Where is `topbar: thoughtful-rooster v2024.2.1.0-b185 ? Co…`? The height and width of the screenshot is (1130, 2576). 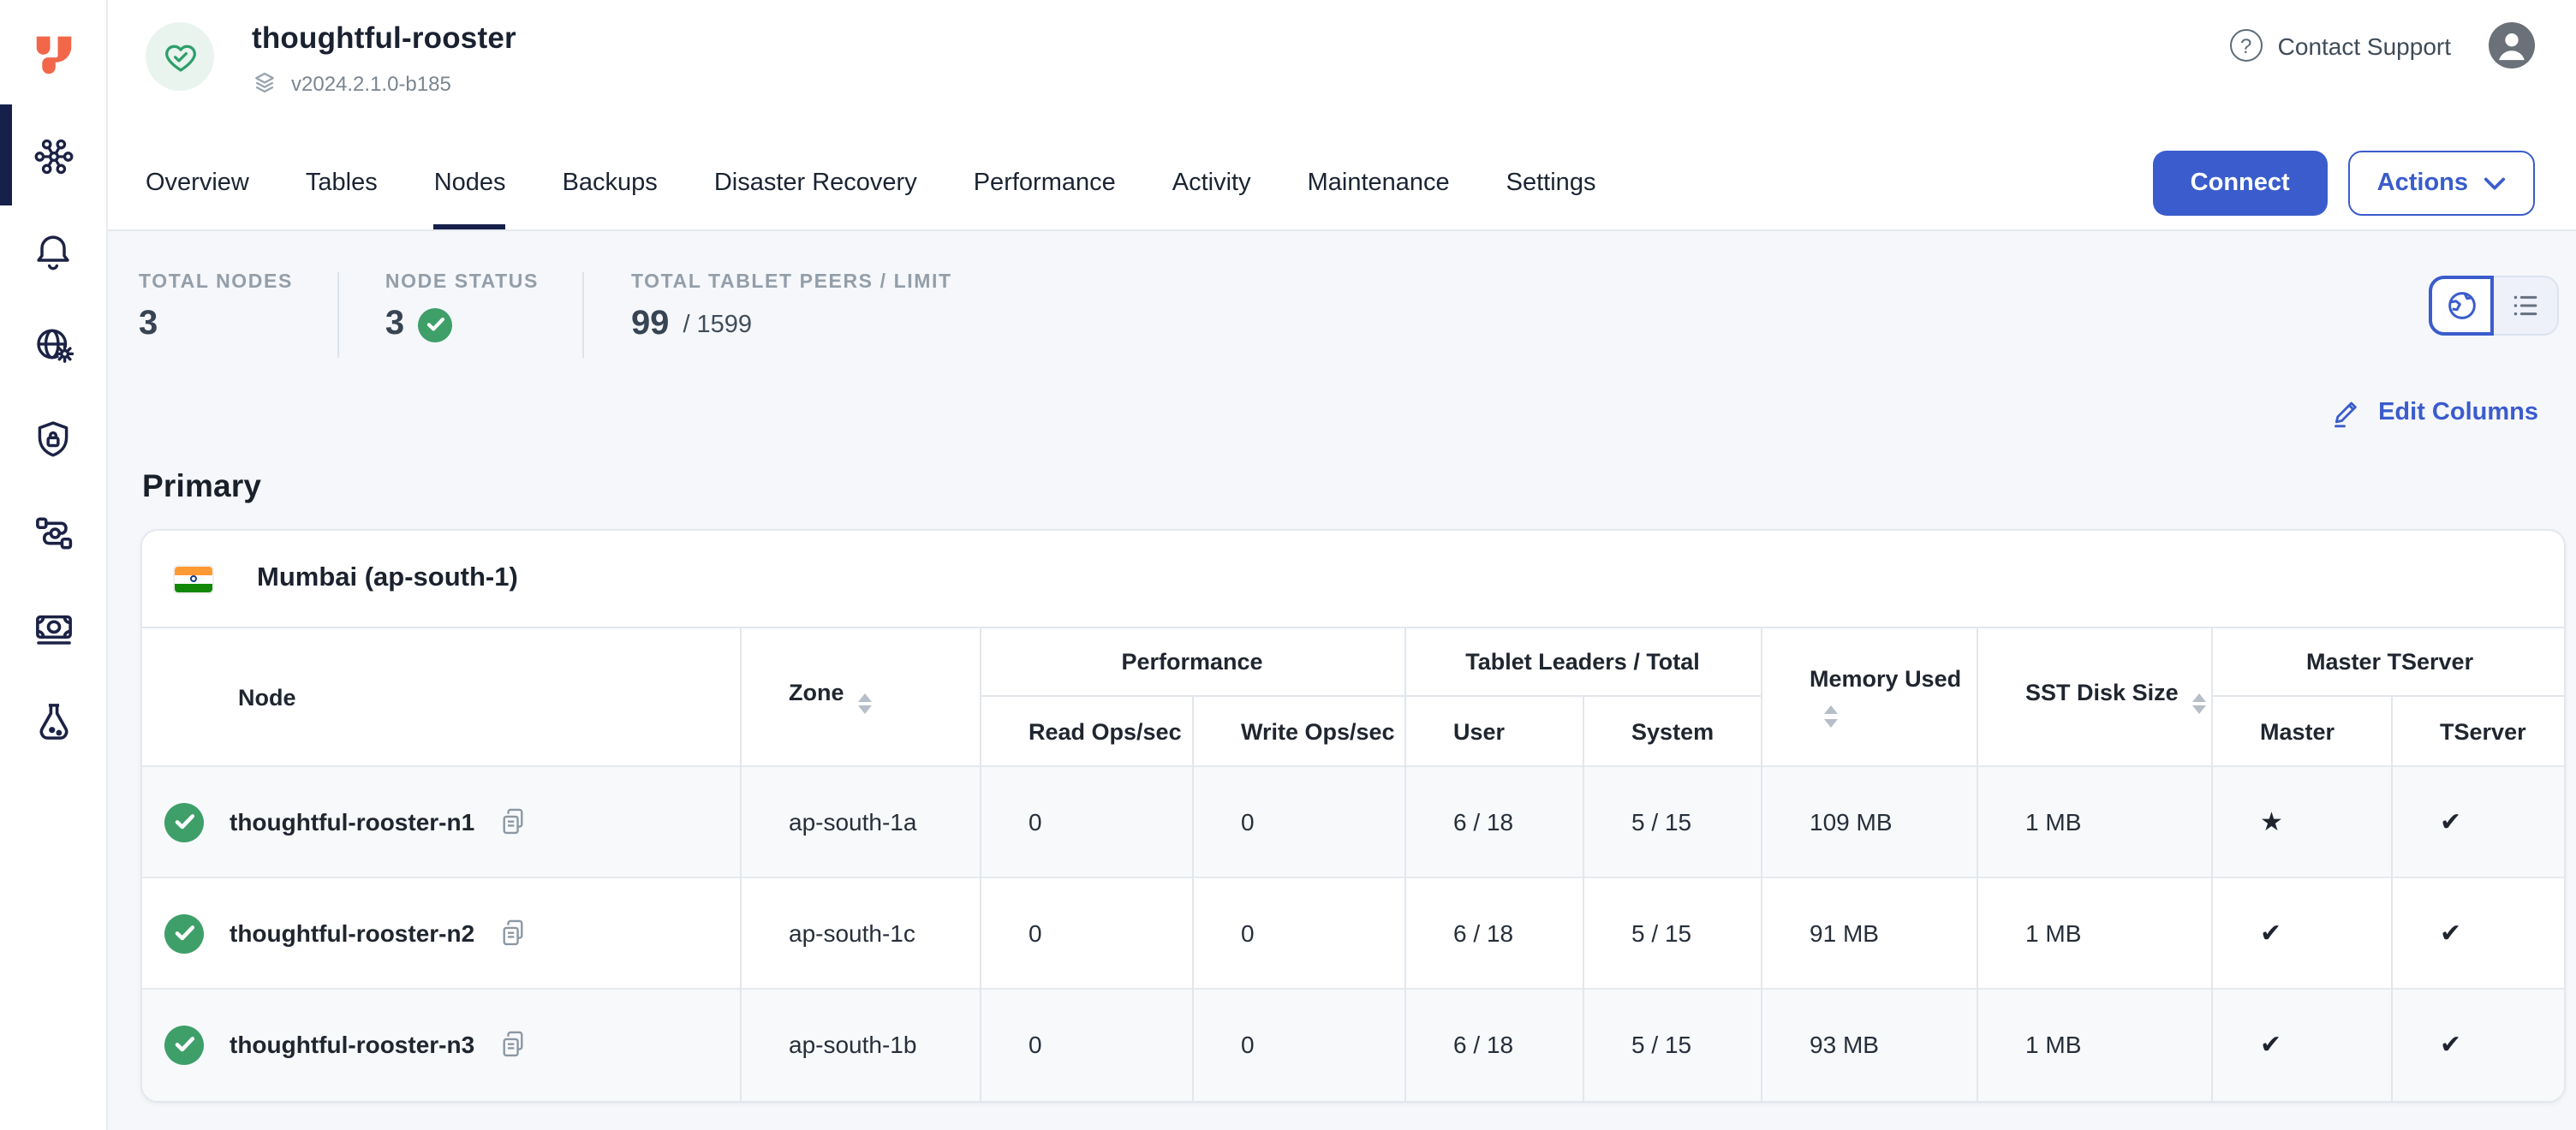
topbar: thoughtful-rooster v2024.2.1.0-b185 ? Co… is located at coordinates (1342, 68).